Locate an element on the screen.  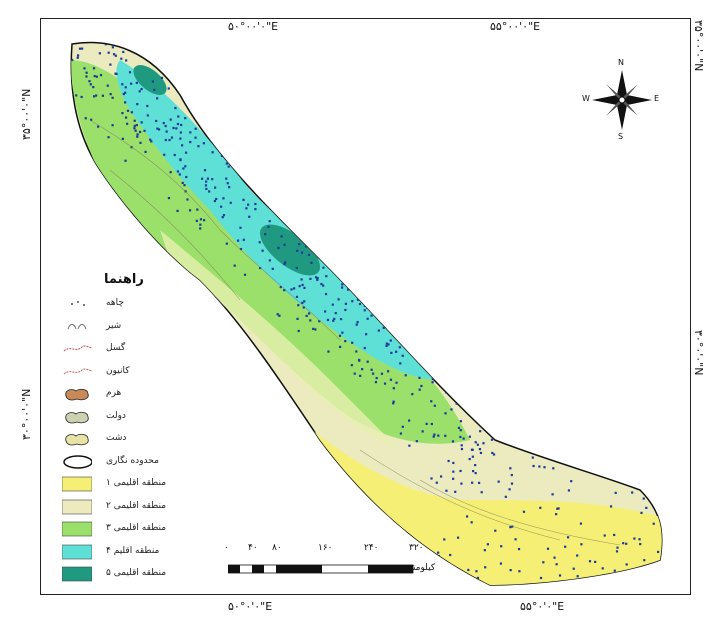
coord-left-upper: ۳۵°۰۰'۰"N is located at coordinates (26, 114).